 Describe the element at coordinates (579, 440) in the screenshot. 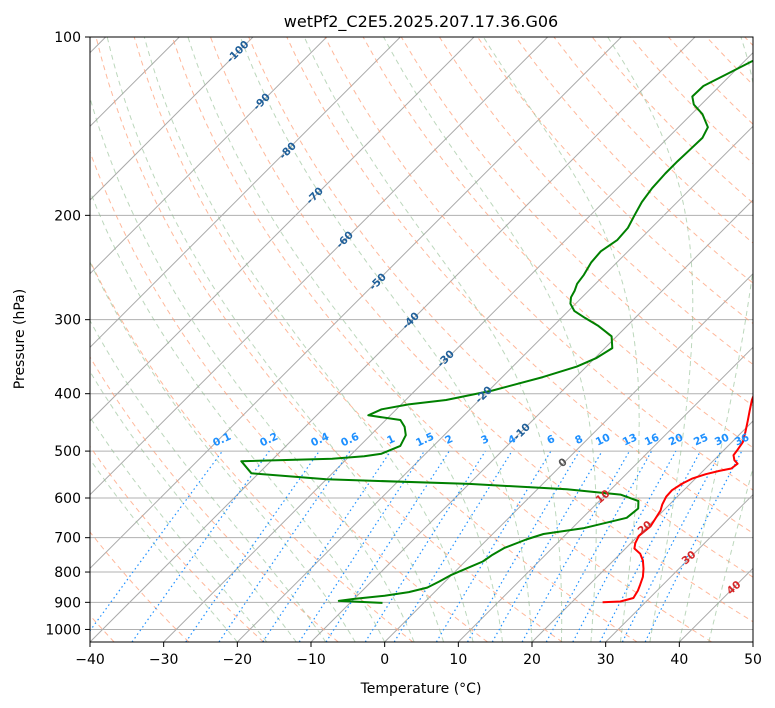

I see `mixing-ratio-label: 8` at that location.